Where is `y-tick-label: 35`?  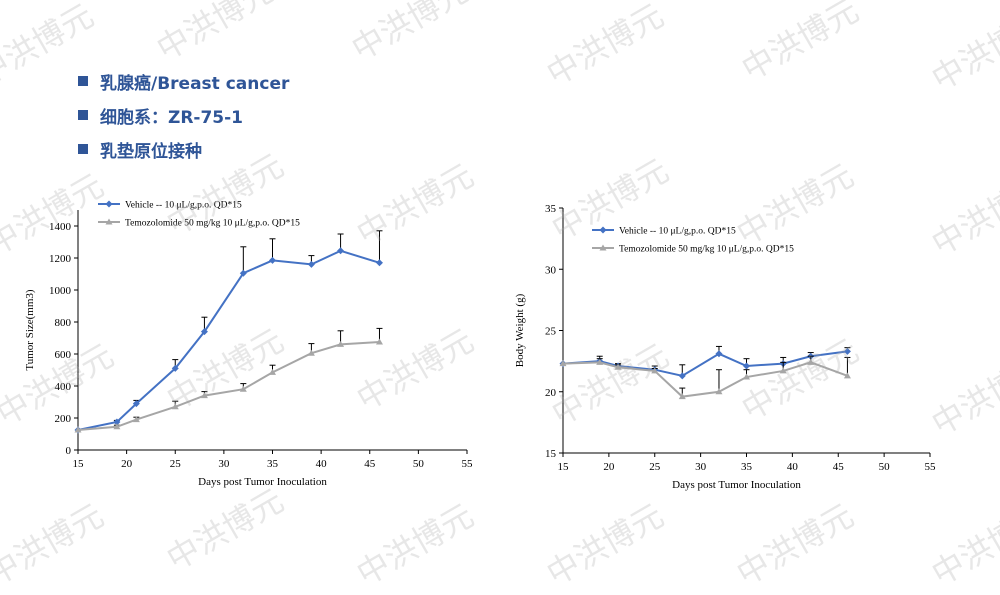 y-tick-label: 35 is located at coordinates (551, 209).